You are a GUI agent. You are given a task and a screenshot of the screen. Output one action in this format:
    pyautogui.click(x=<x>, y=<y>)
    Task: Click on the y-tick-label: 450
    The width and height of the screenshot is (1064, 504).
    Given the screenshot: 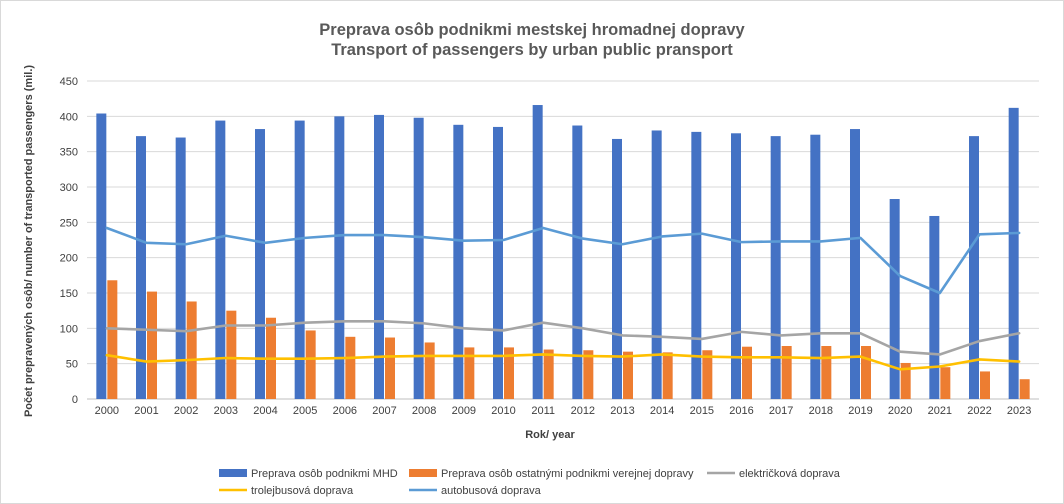 What is the action you would take?
    pyautogui.click(x=69, y=82)
    